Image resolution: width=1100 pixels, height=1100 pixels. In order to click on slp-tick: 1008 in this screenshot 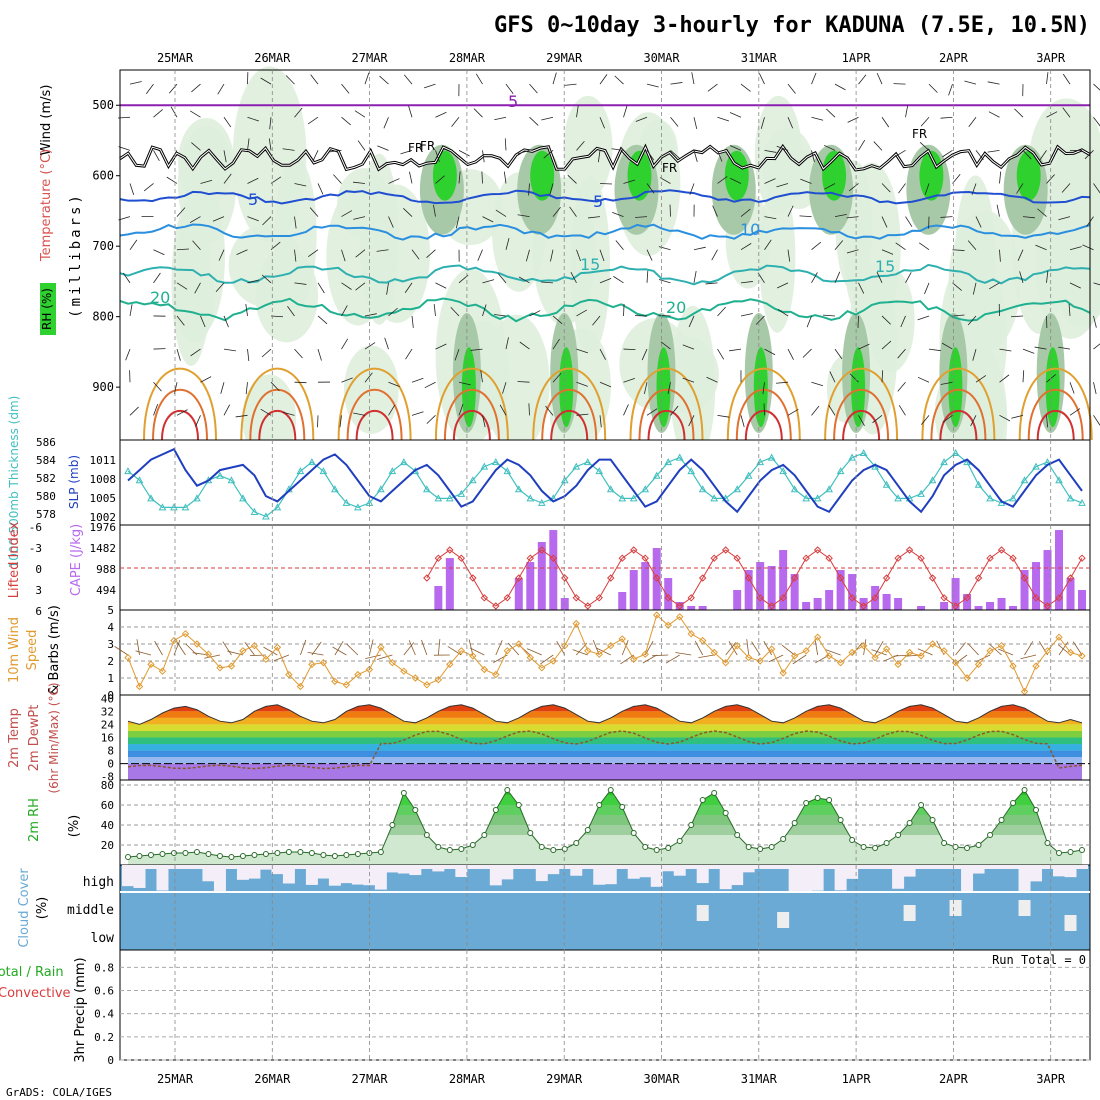, I will do `click(103, 479)`.